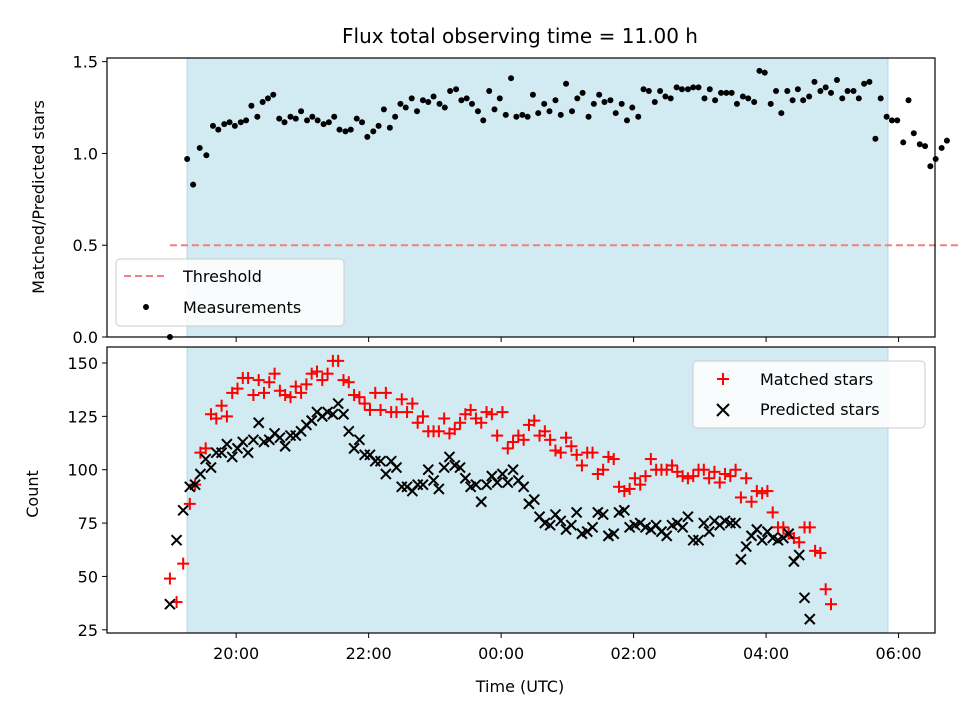  I want to click on chart-title: Flux total observing time = 11.00 h, so click(520, 36).